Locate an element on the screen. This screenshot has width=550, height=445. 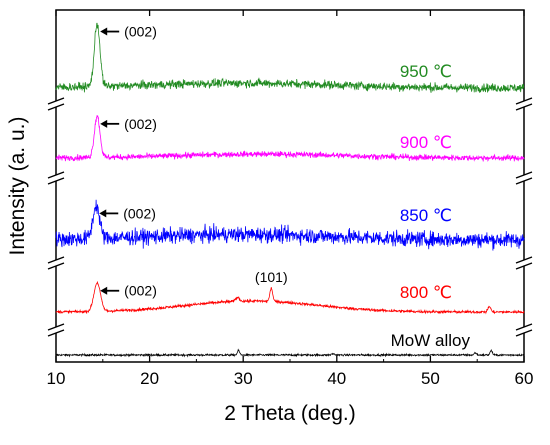
y-axis-title: Intensity (a. u.) is located at coordinates (17, 186).